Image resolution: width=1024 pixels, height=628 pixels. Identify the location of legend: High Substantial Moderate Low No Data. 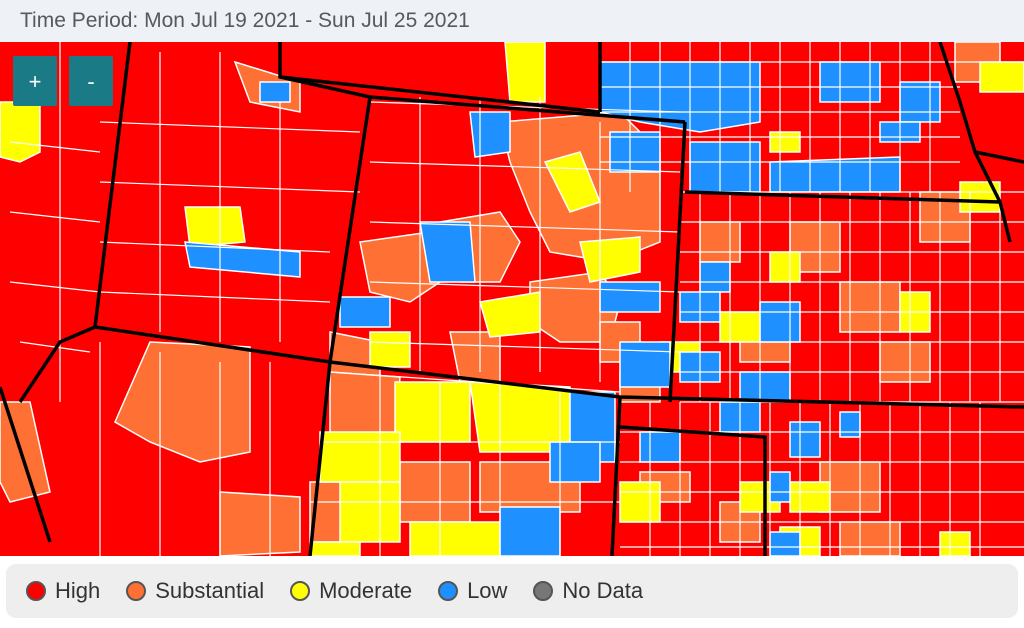
(512, 591).